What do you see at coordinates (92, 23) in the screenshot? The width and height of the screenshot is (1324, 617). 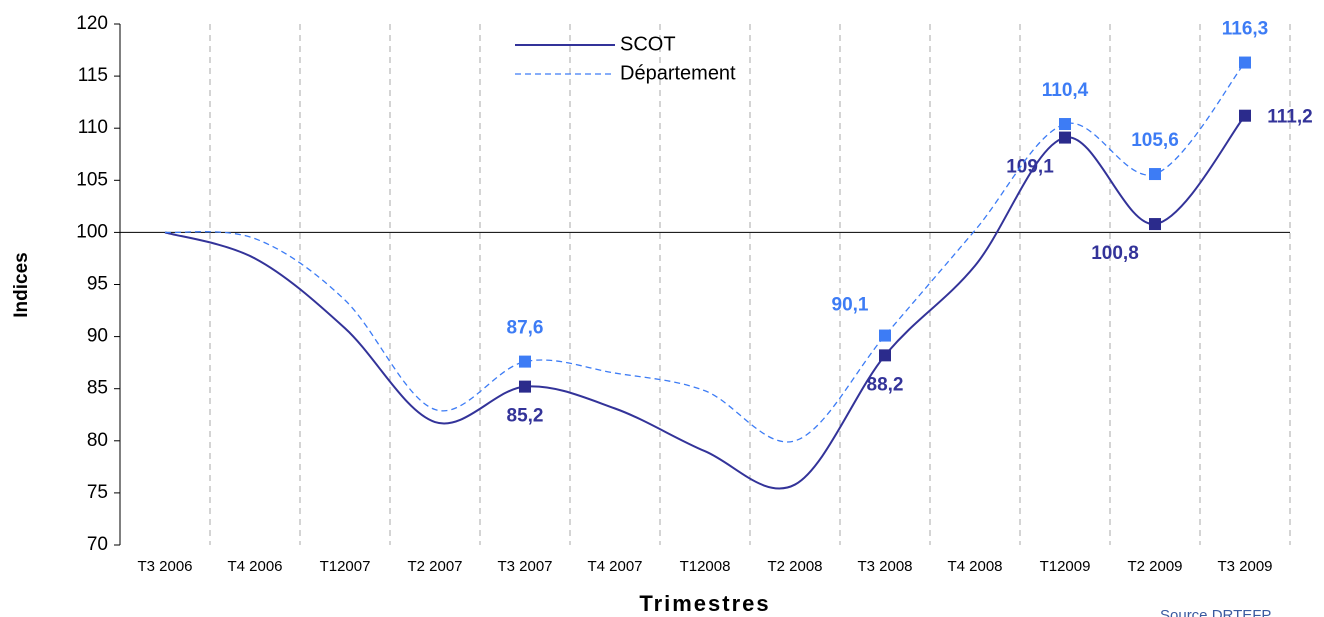 I see `y-tick-label: 120` at bounding box center [92, 23].